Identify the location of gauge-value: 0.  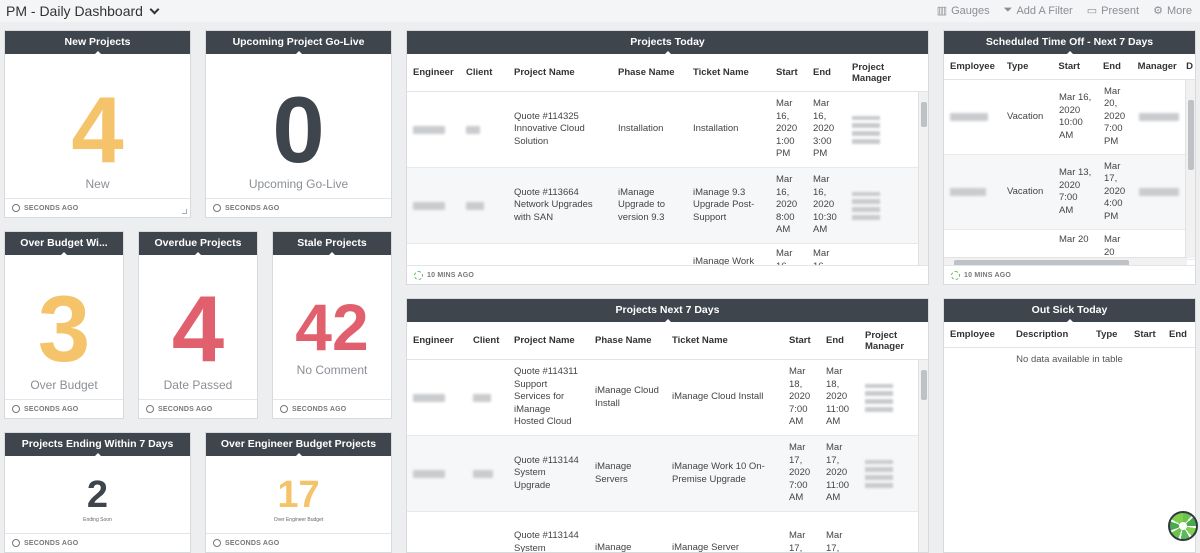
(298, 129).